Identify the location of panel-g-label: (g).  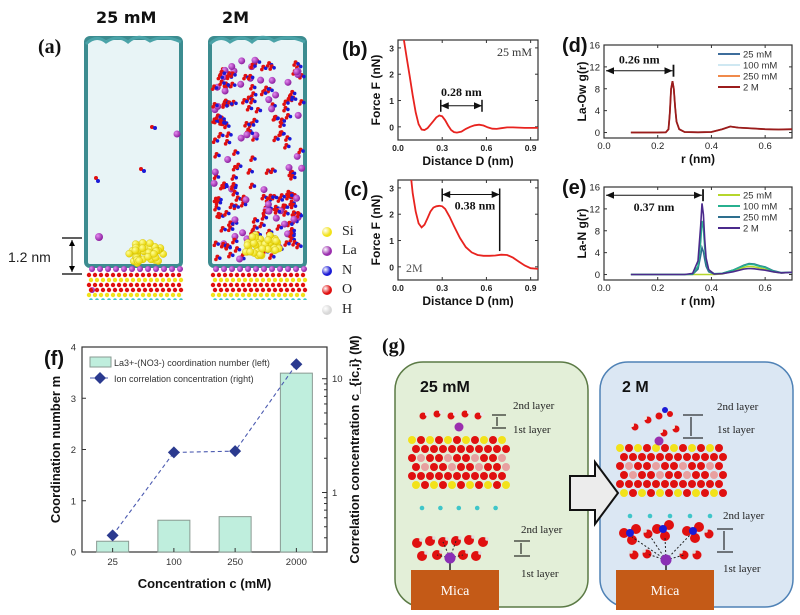
(394, 346).